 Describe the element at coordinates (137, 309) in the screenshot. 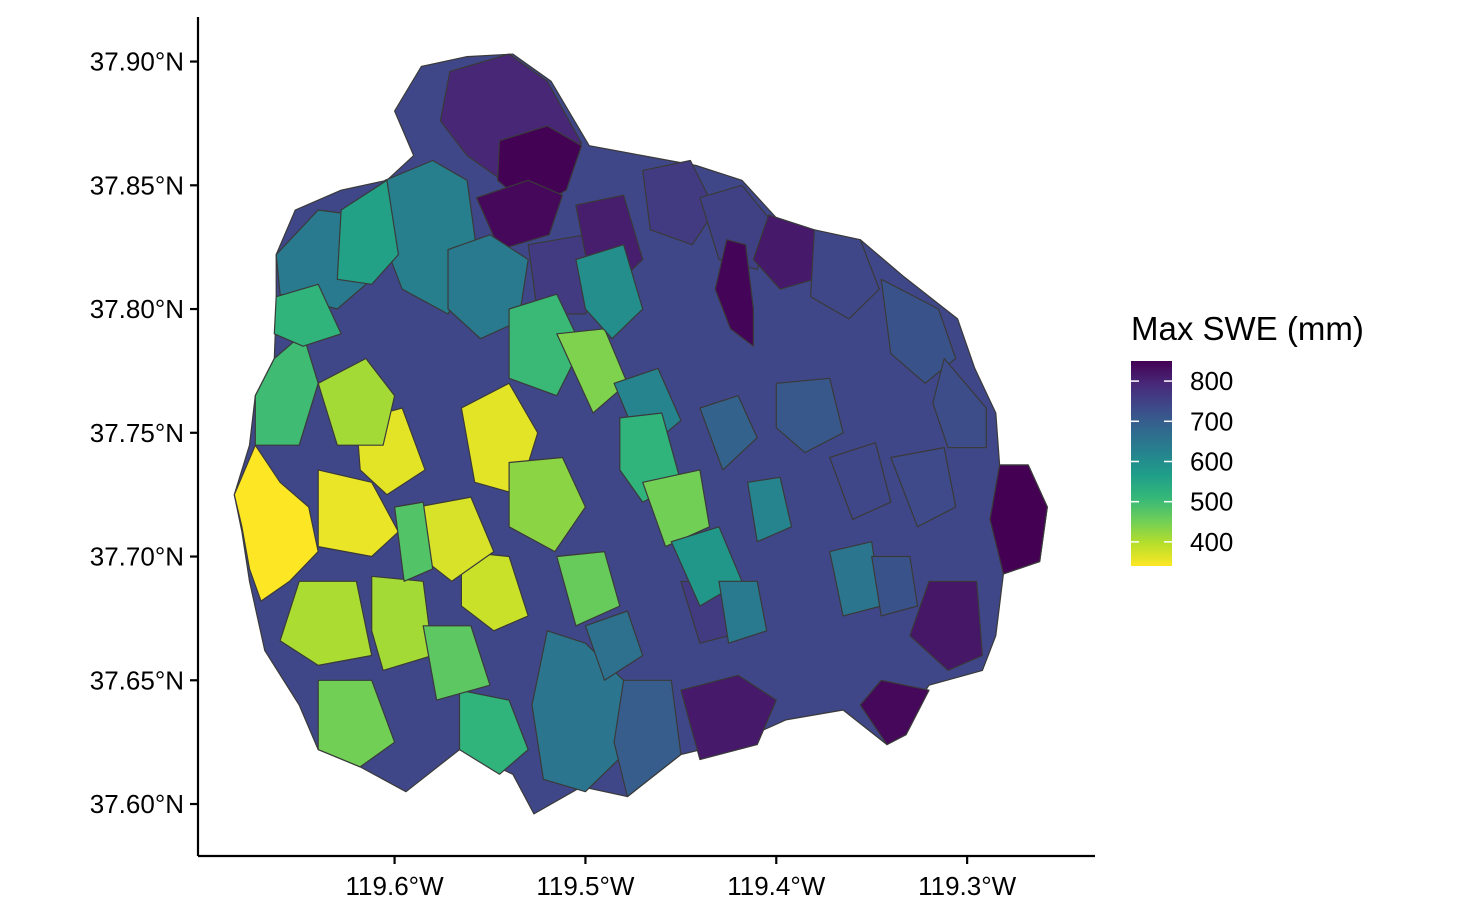

I see `y-tick-label: 37.80°N` at that location.